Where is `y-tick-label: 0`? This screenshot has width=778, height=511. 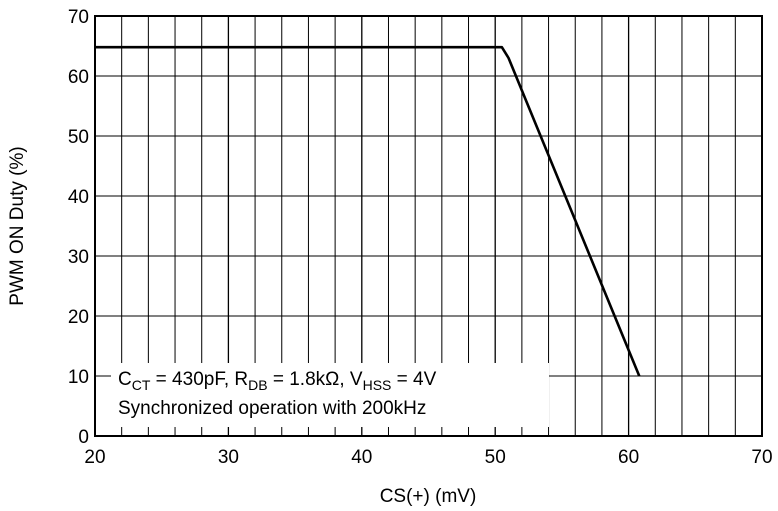 y-tick-label: 0 is located at coordinates (83, 437).